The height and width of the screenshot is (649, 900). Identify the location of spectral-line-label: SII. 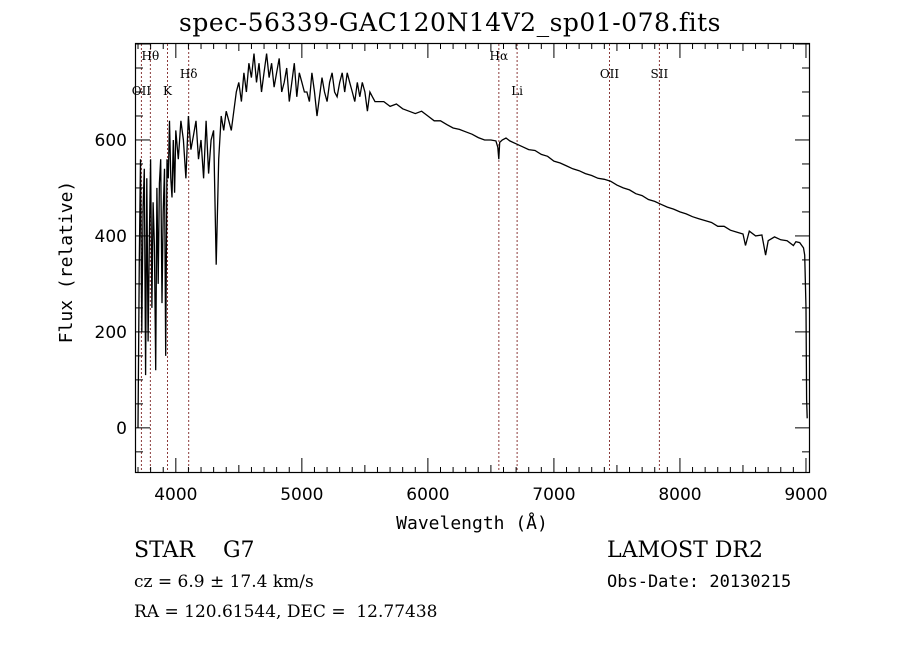
(660, 74).